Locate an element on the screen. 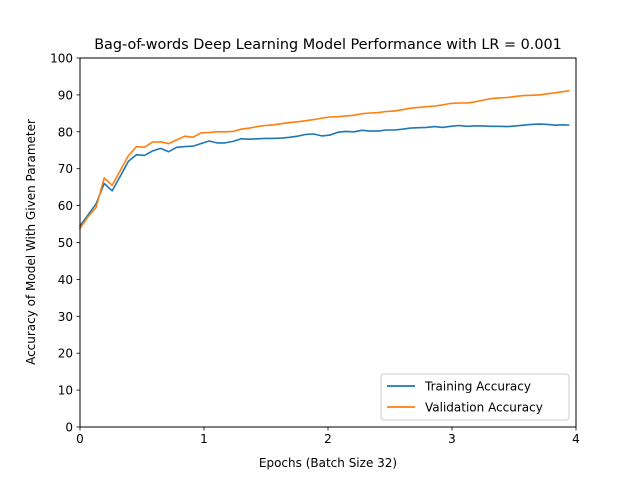  y-tick-label: 100 is located at coordinates (61, 59).